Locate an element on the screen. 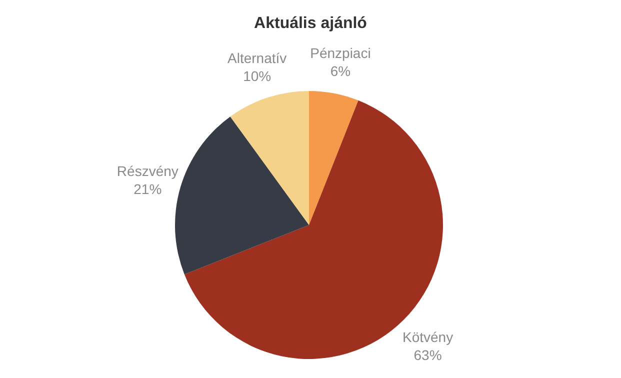 Image resolution: width=621 pixels, height=378 pixels. slice-label: Pénzpiaci is located at coordinates (340, 52).